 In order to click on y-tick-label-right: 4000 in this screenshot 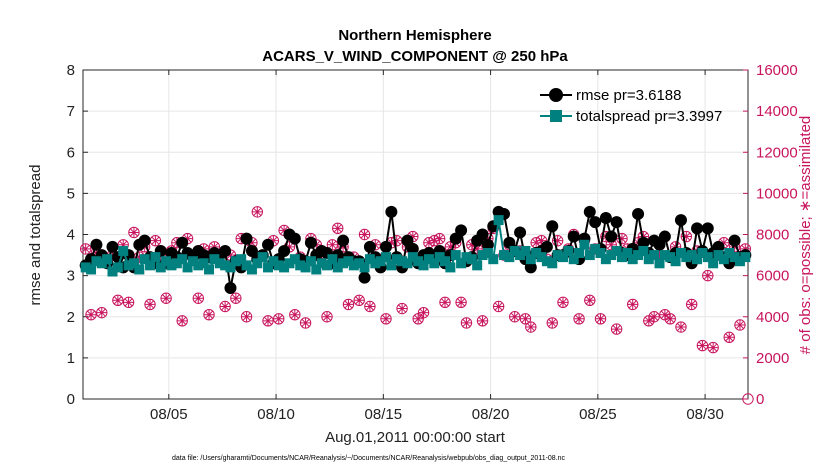, I will do `click(772, 317)`.